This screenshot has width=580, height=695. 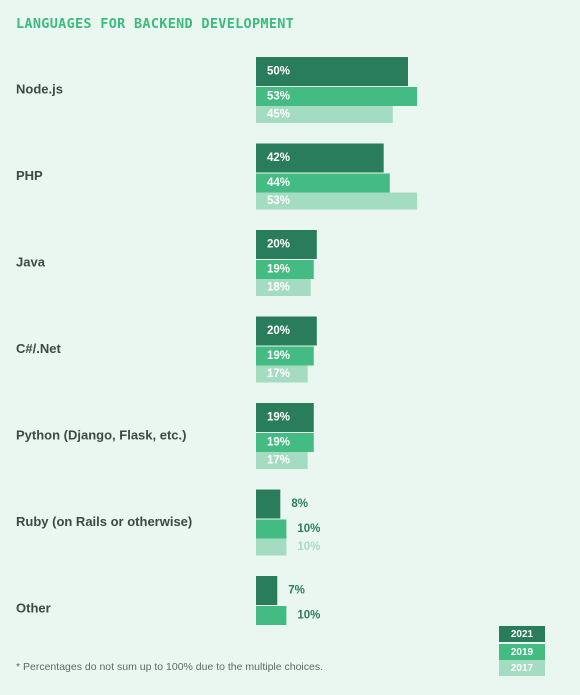 What do you see at coordinates (31, 261) in the screenshot?
I see `category-label: Java` at bounding box center [31, 261].